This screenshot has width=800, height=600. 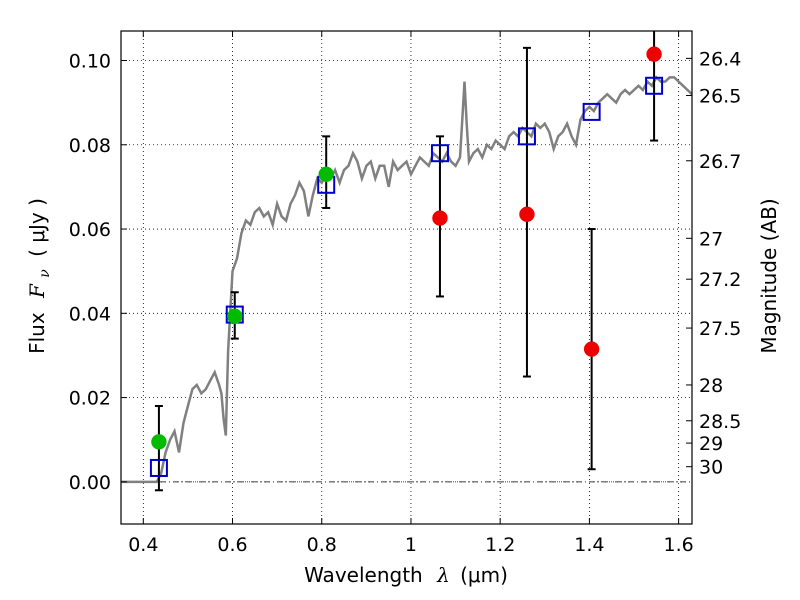 What do you see at coordinates (720, 280) in the screenshot?
I see `magnitude-tick-label: 27.2` at bounding box center [720, 280].